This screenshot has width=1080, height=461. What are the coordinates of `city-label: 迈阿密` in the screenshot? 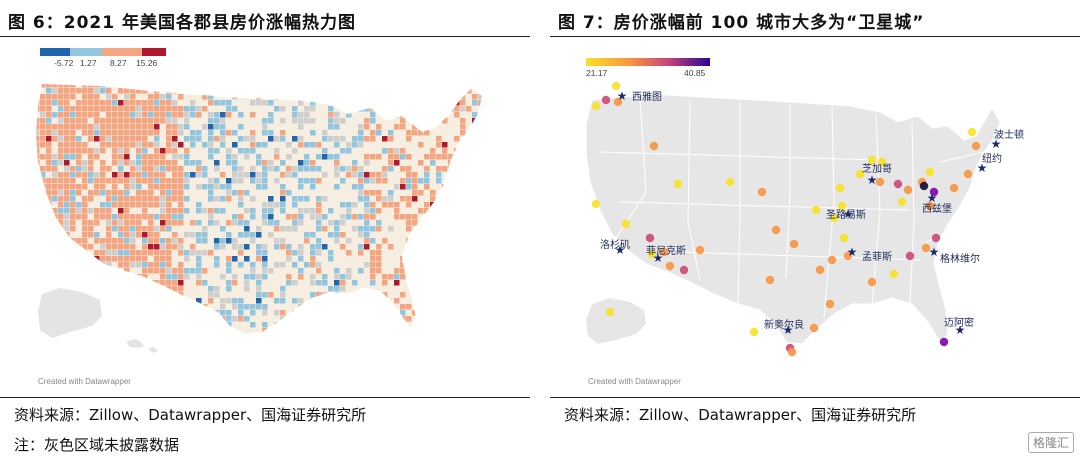 It's located at (959, 322).